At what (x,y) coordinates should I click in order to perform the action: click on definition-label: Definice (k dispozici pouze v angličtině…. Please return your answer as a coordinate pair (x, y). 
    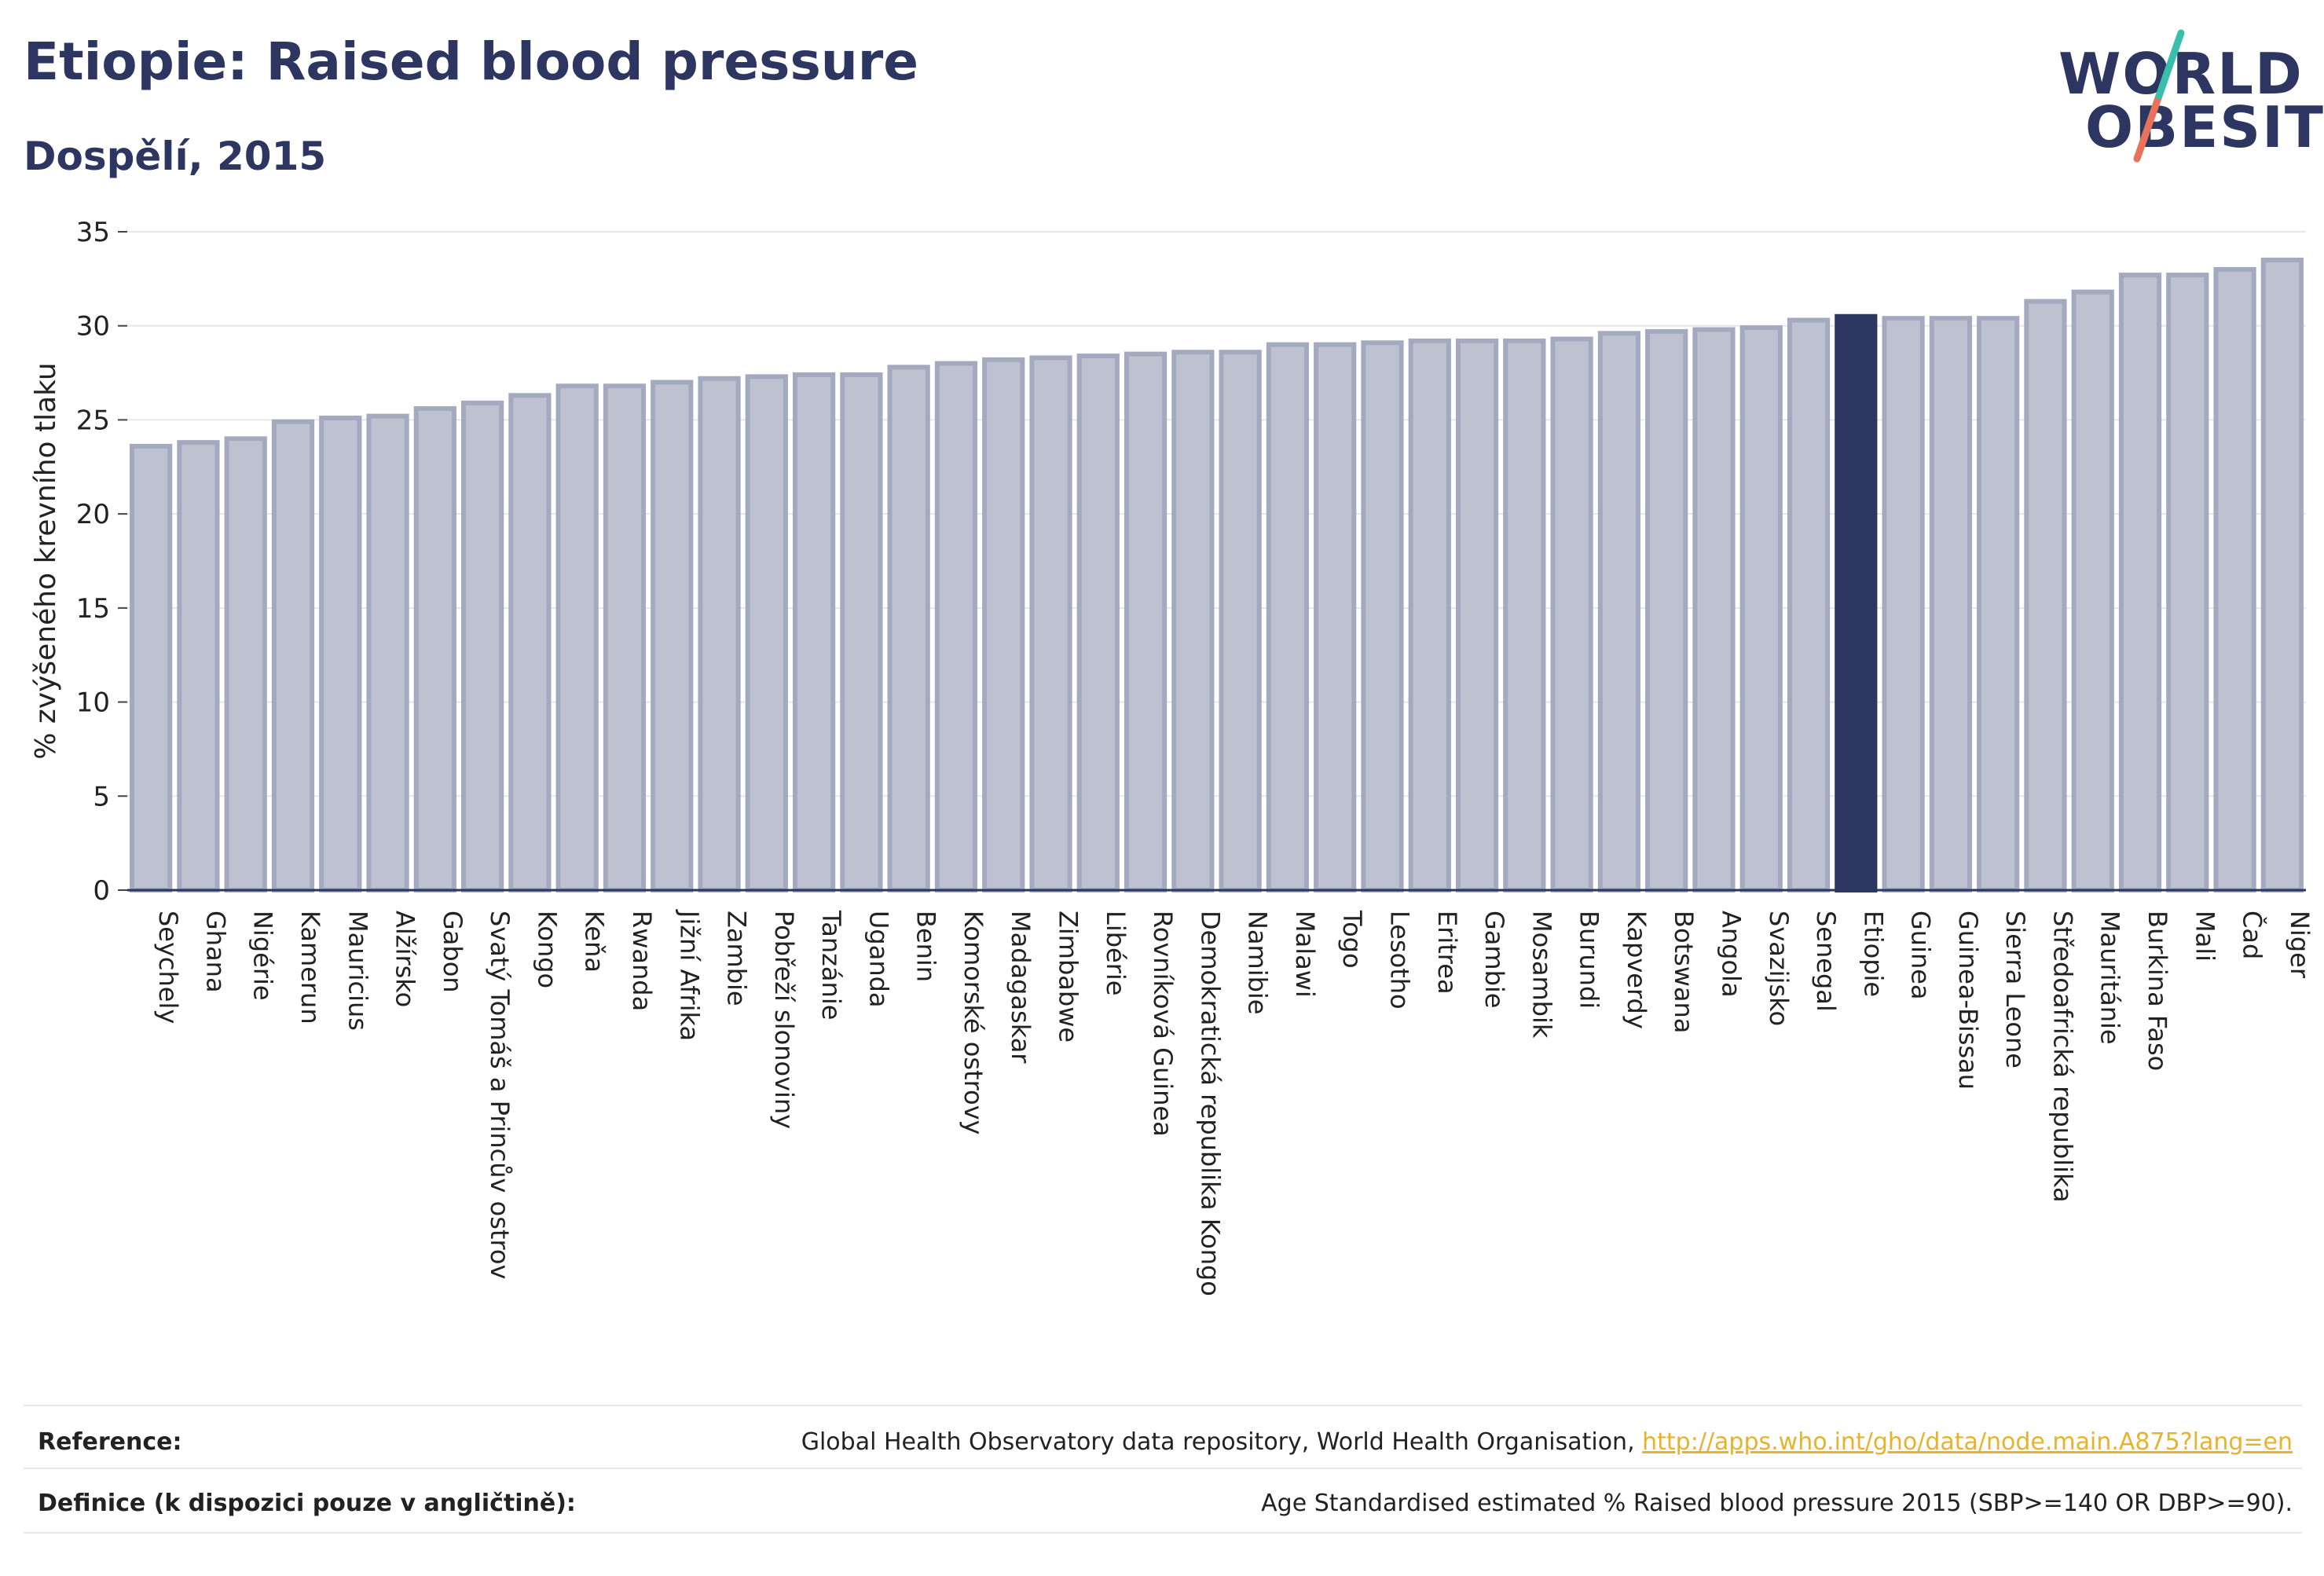
    Looking at the image, I should click on (307, 1503).